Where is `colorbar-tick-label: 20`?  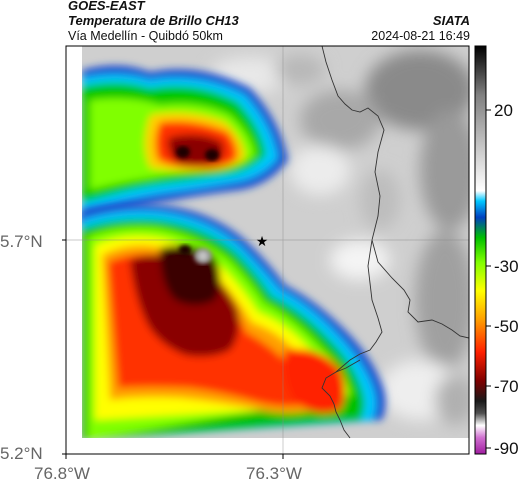 colorbar-tick-label: 20 is located at coordinates (503, 110).